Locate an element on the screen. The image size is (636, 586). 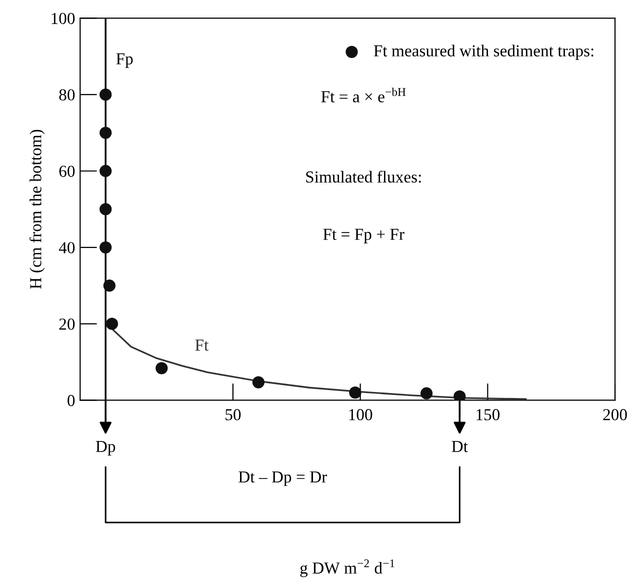
ref-line-label: Fp is located at coordinates (124, 60).